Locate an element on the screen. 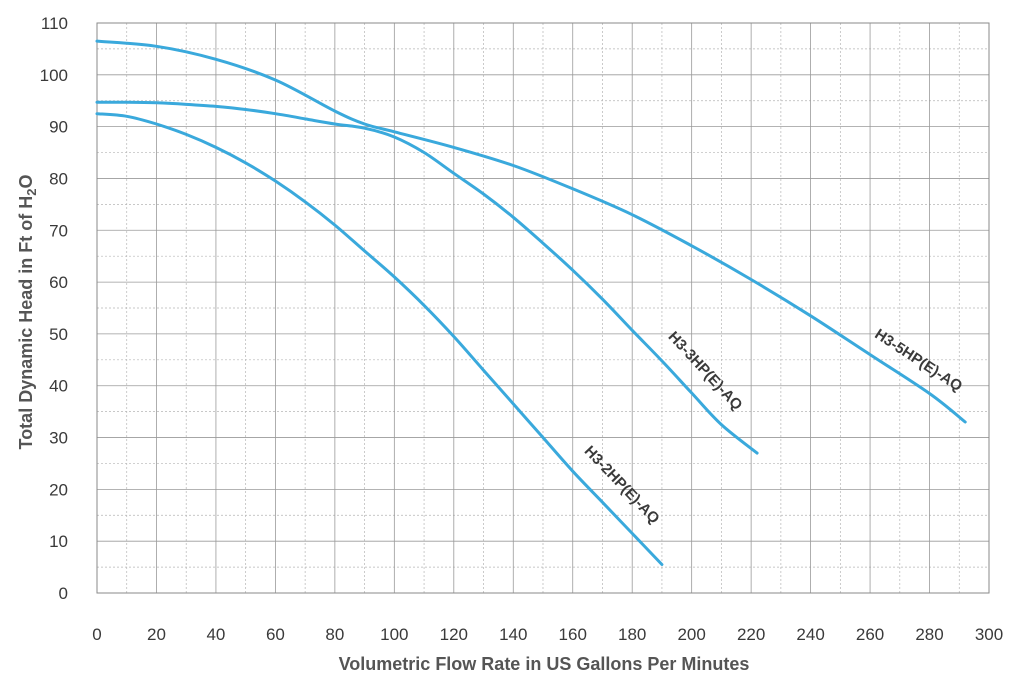 The height and width of the screenshot is (682, 1024). x-tick-label: 60 is located at coordinates (275, 634).